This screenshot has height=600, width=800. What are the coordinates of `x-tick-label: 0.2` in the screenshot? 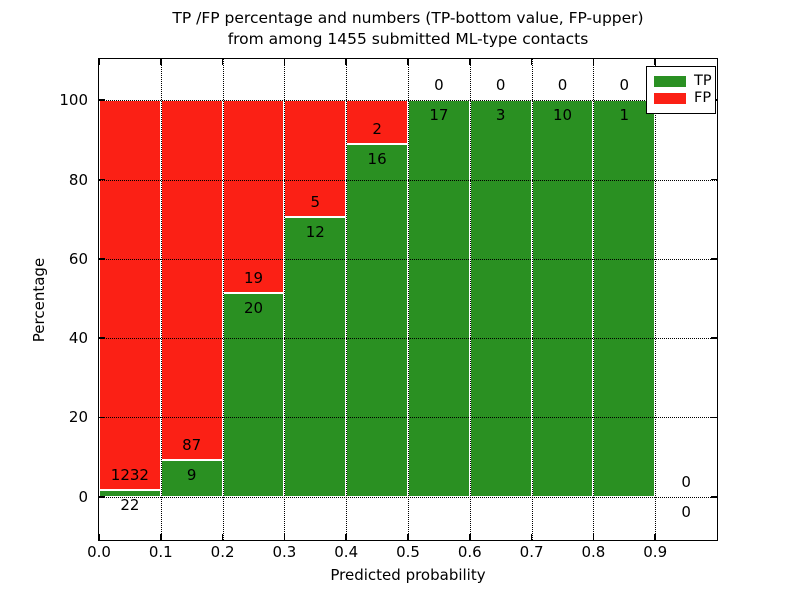 It's located at (222, 552).